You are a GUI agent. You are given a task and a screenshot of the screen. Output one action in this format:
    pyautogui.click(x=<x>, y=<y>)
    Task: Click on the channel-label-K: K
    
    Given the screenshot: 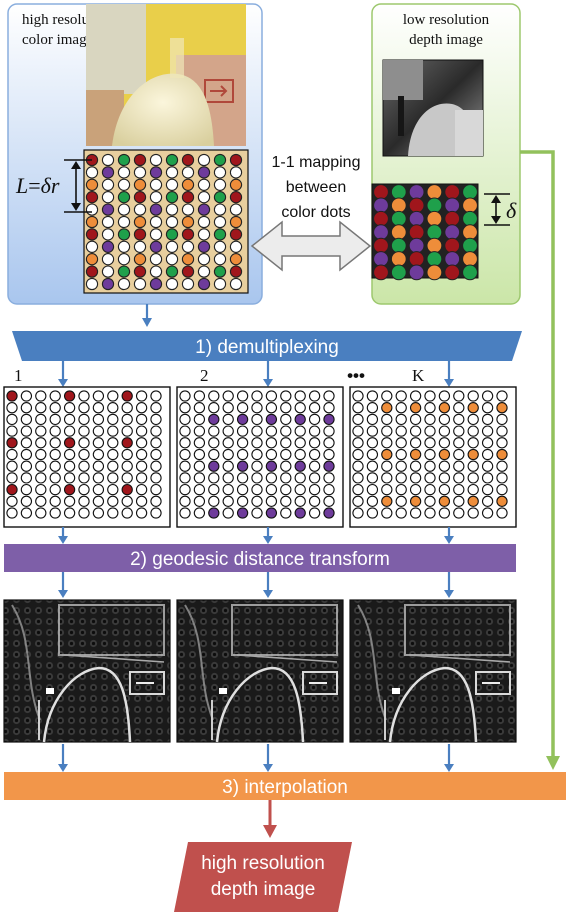 What is the action you would take?
    pyautogui.click(x=418, y=375)
    